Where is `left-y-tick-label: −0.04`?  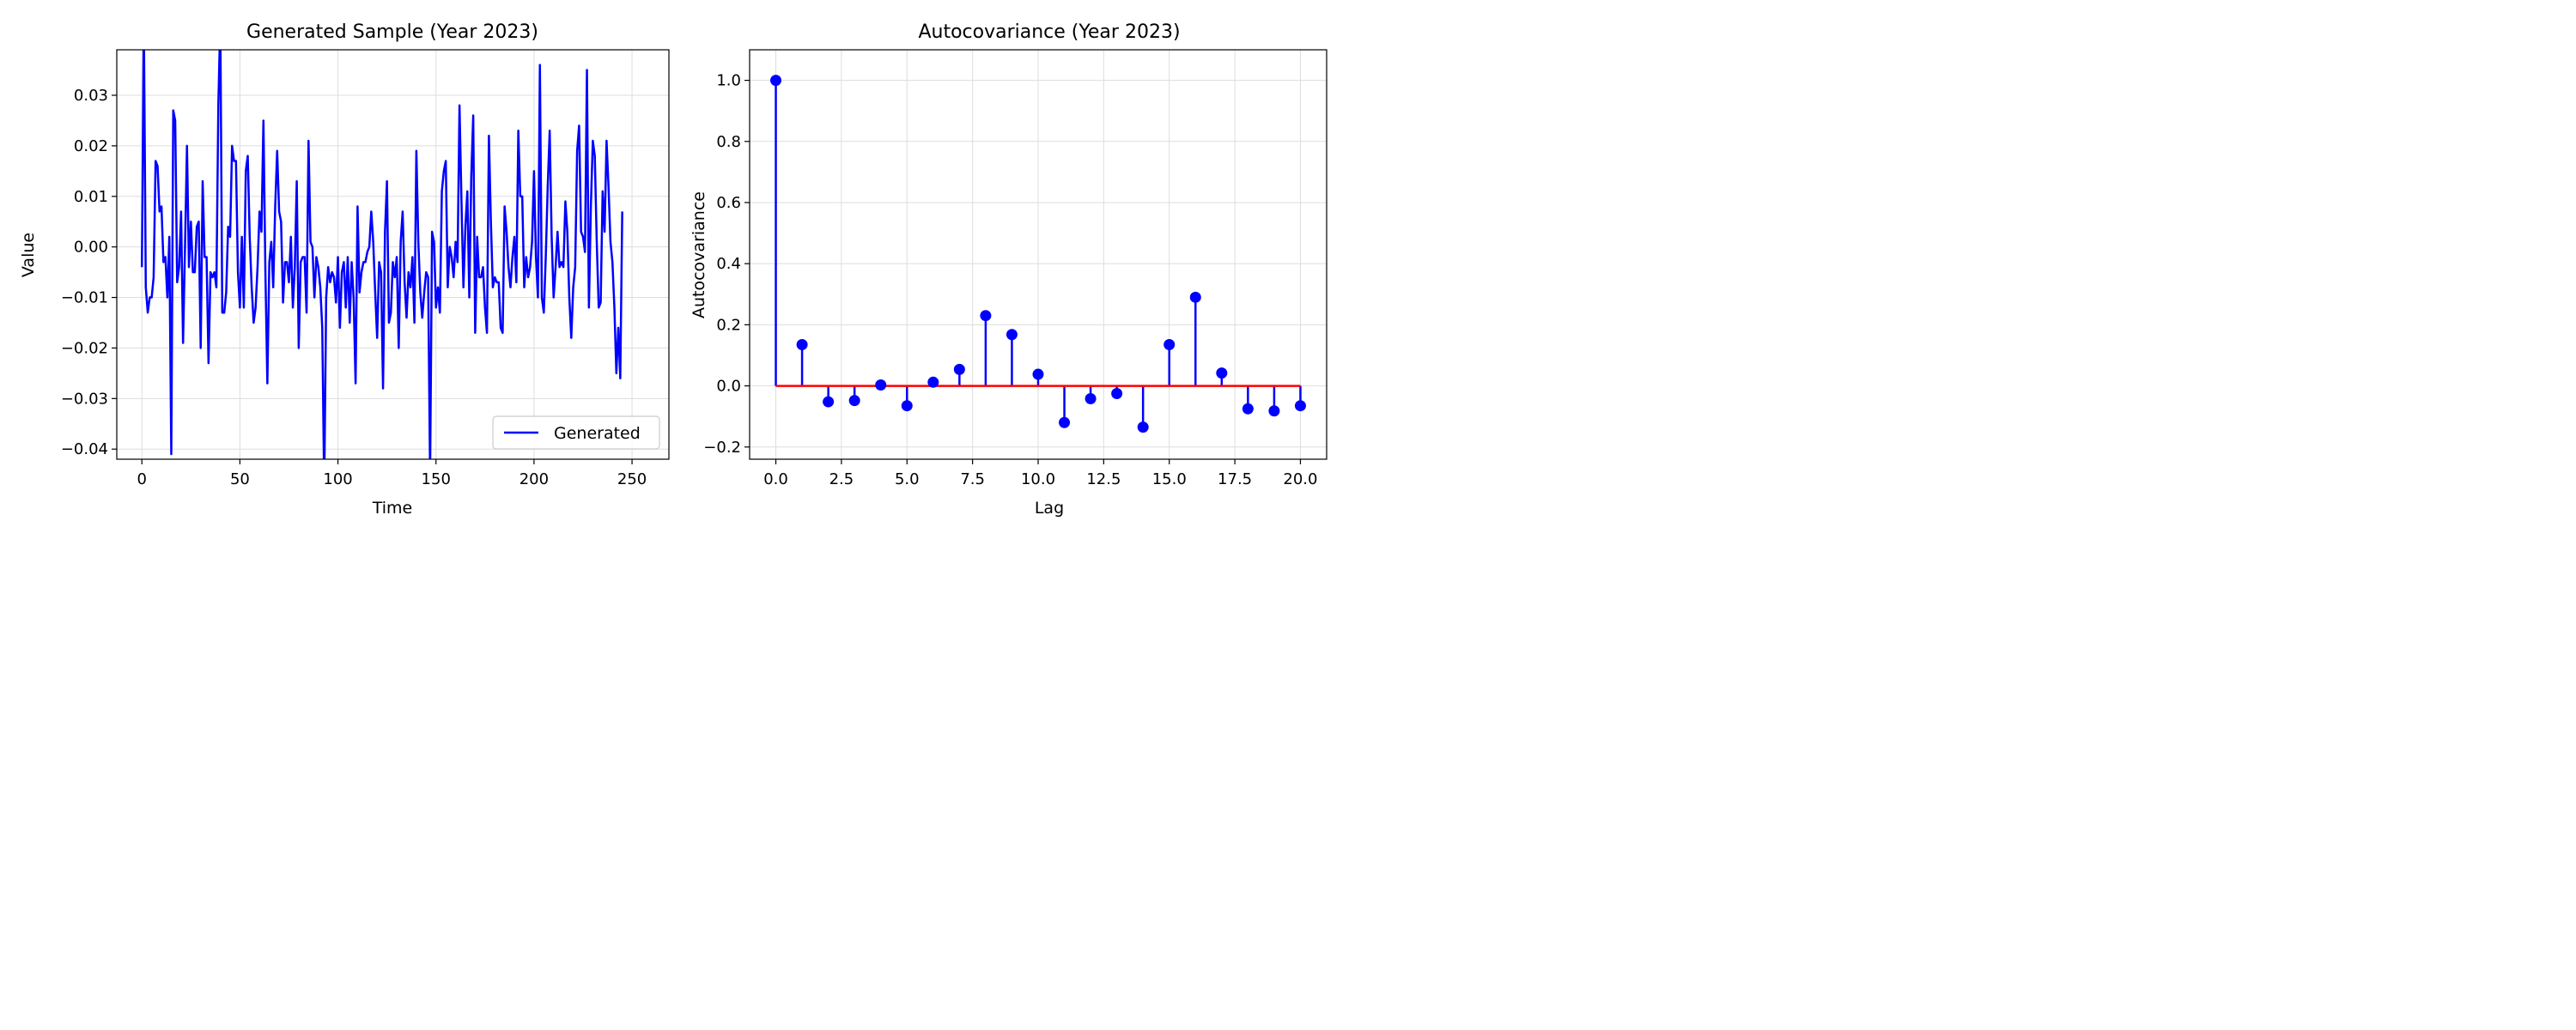
left-y-tick-label: −0.04 is located at coordinates (85, 449).